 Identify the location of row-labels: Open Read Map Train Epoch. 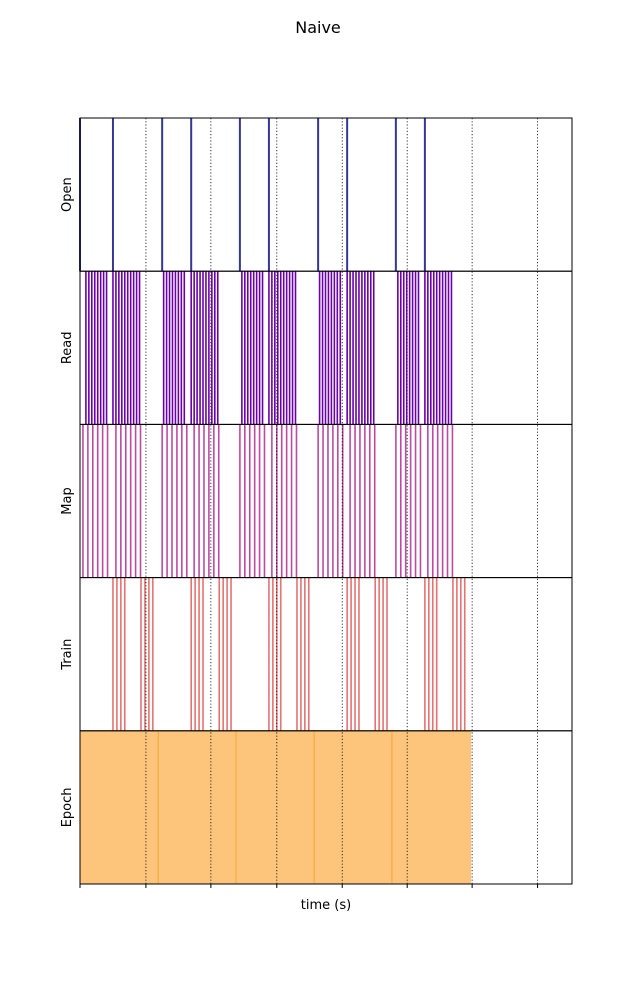
(67, 502).